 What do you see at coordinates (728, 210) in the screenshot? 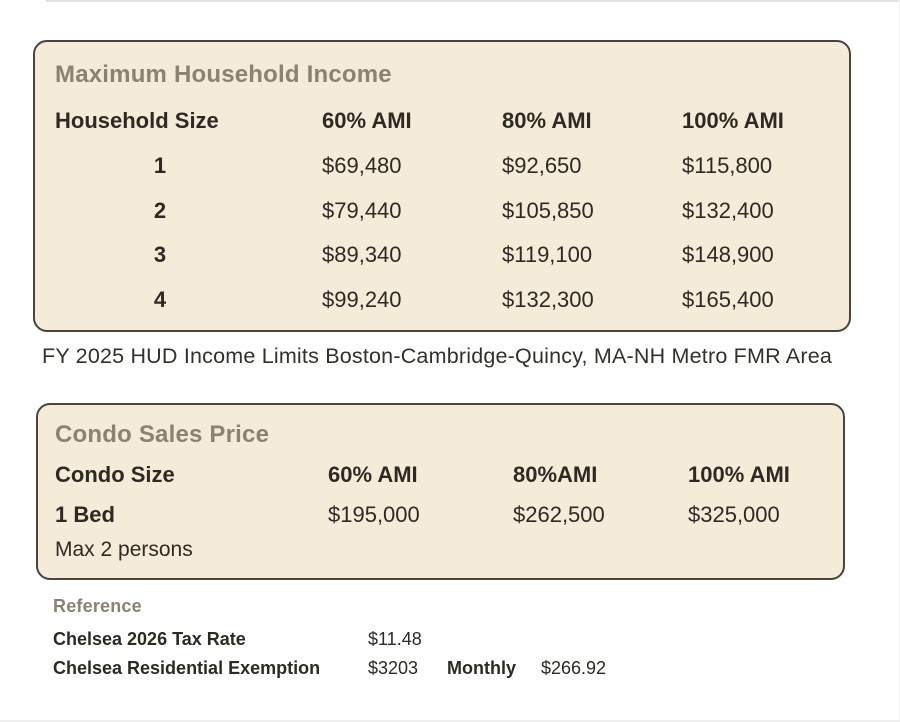
I see `income-100ami-value: $132,400` at bounding box center [728, 210].